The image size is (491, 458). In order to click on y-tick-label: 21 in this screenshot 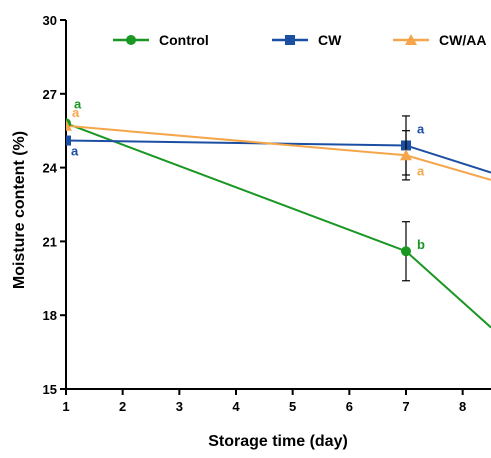, I will do `click(50, 241)`.